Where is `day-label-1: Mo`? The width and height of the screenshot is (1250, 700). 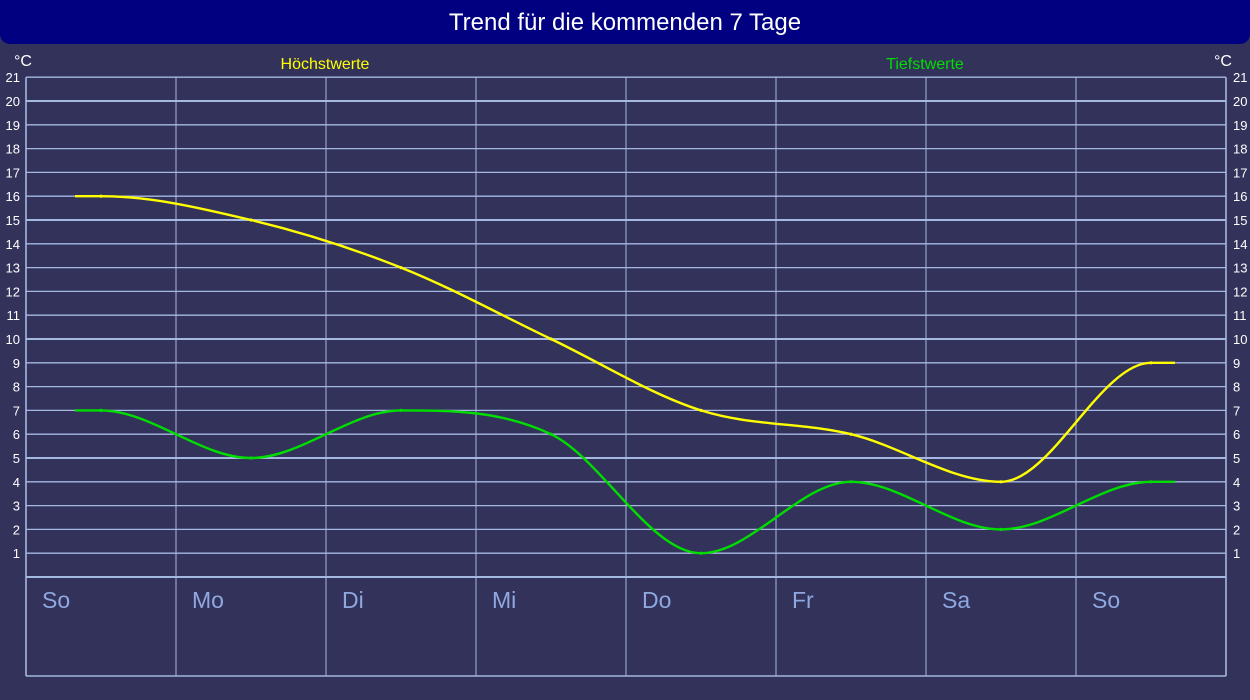 day-label-1: Mo is located at coordinates (208, 600).